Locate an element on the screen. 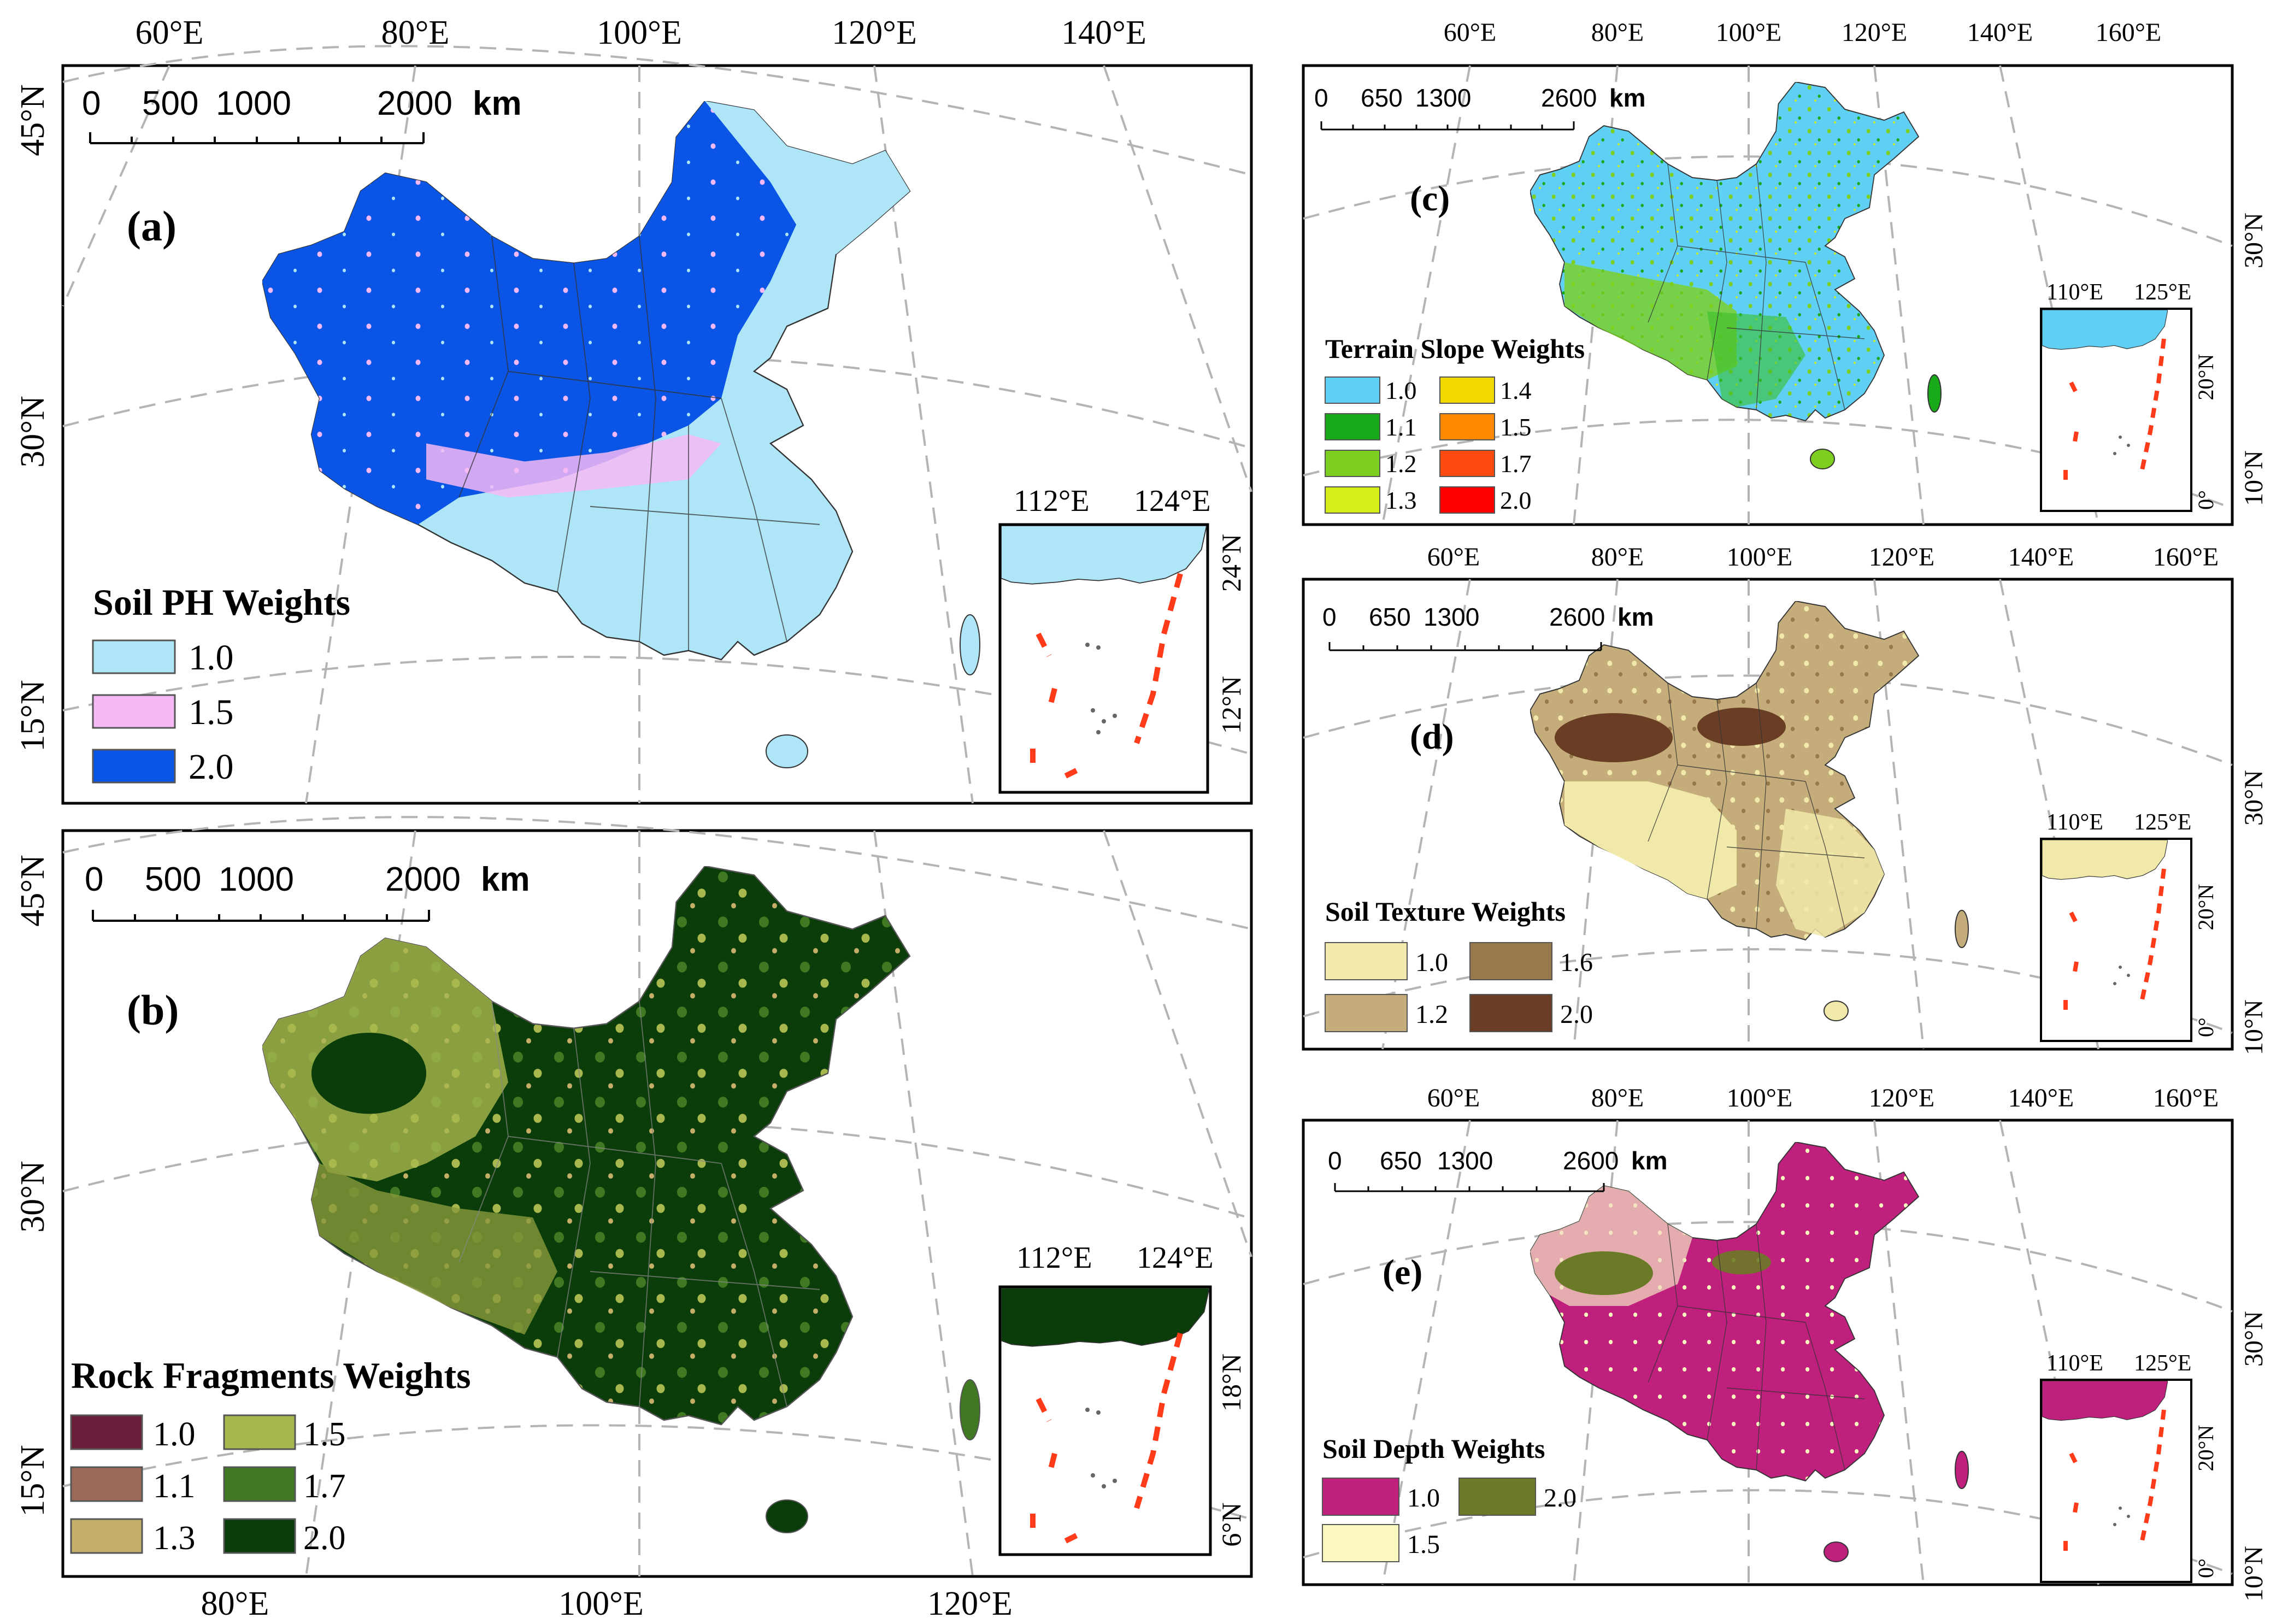 This screenshot has height=1624, width=2294. panel-b-hainan is located at coordinates (787, 1516).